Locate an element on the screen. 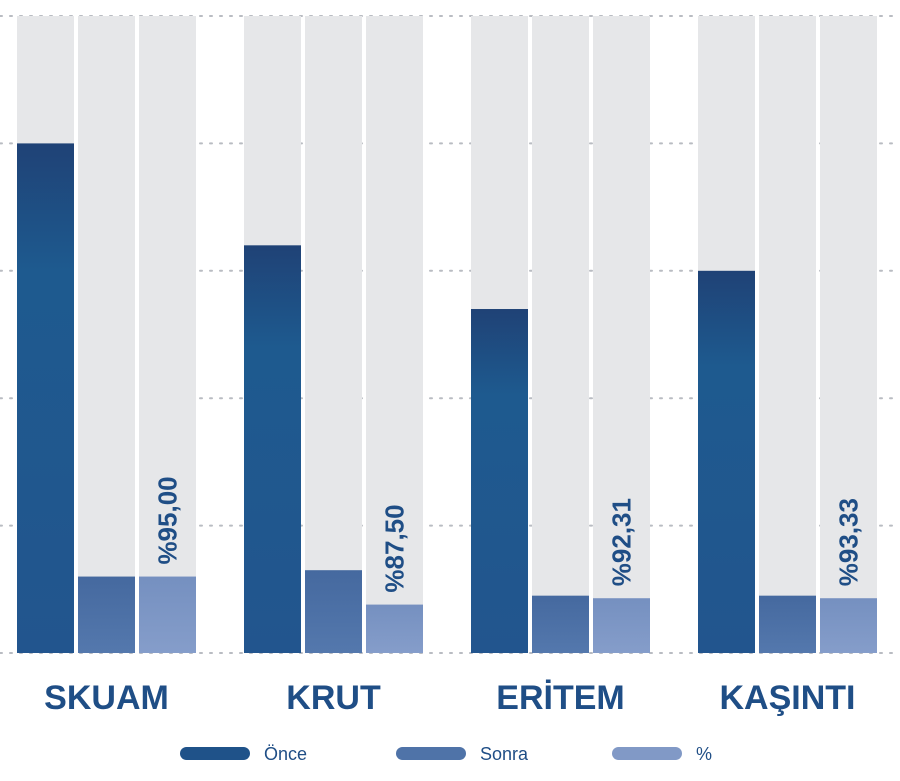 This screenshot has height=781, width=900. bar-Sonra-SKUAM is located at coordinates (106, 614).